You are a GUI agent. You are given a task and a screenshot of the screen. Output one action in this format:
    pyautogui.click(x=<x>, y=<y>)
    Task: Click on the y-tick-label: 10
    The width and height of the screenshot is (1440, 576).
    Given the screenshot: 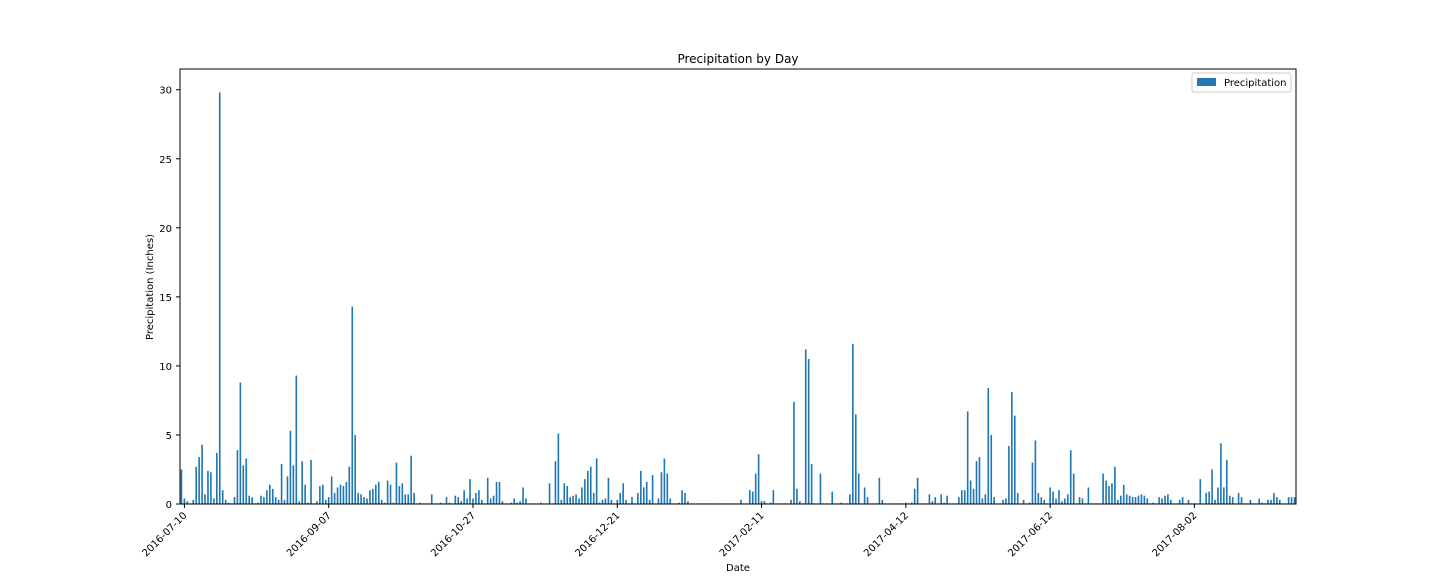 What is the action you would take?
    pyautogui.click(x=165, y=367)
    